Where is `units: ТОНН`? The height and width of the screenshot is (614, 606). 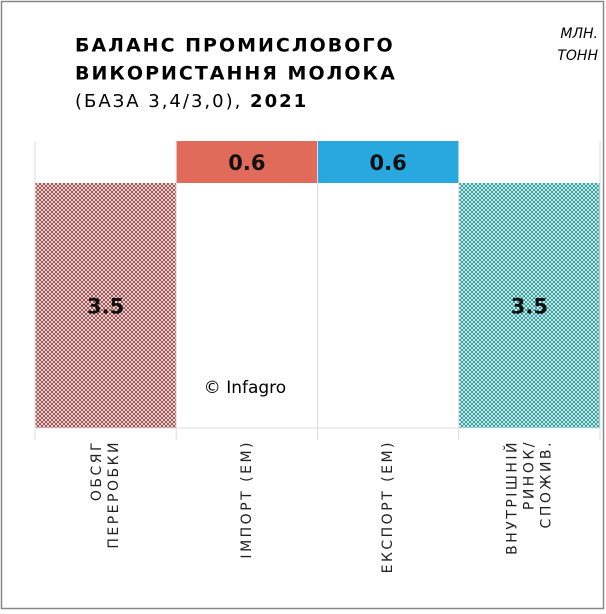
units: ТОНН is located at coordinates (577, 56).